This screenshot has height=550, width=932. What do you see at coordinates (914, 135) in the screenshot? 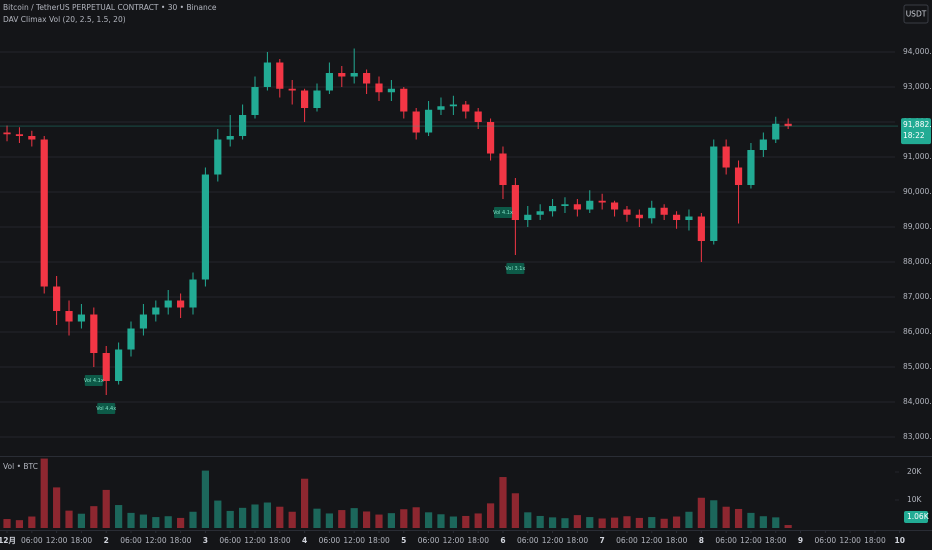
I see `countdown-label: 18:22` at bounding box center [914, 135].